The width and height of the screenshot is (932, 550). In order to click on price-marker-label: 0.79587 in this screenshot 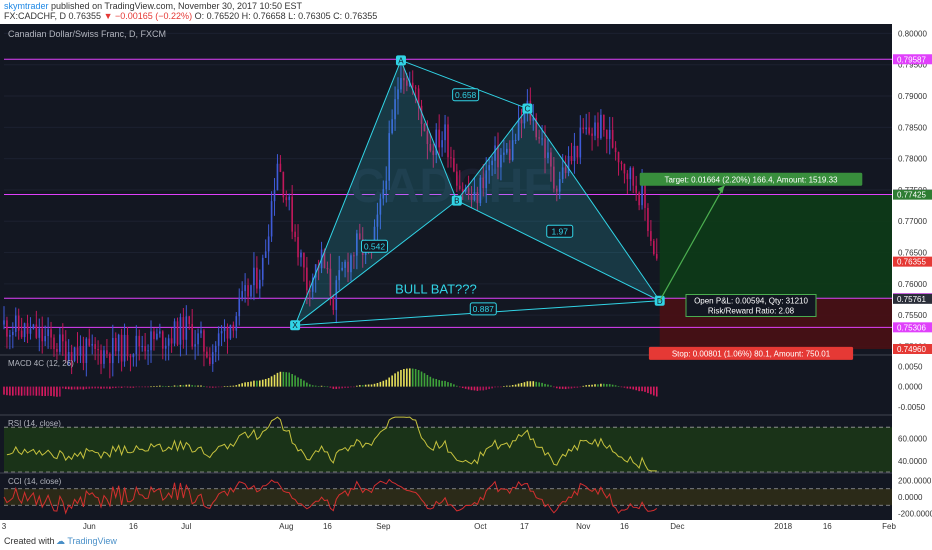, I will do `click(911, 59)`.